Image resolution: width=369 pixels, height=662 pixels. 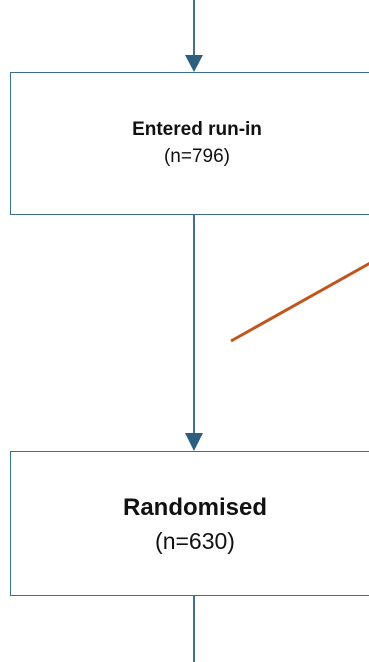 What do you see at coordinates (299, 302) in the screenshot?
I see `exclusion-branch-line` at bounding box center [299, 302].